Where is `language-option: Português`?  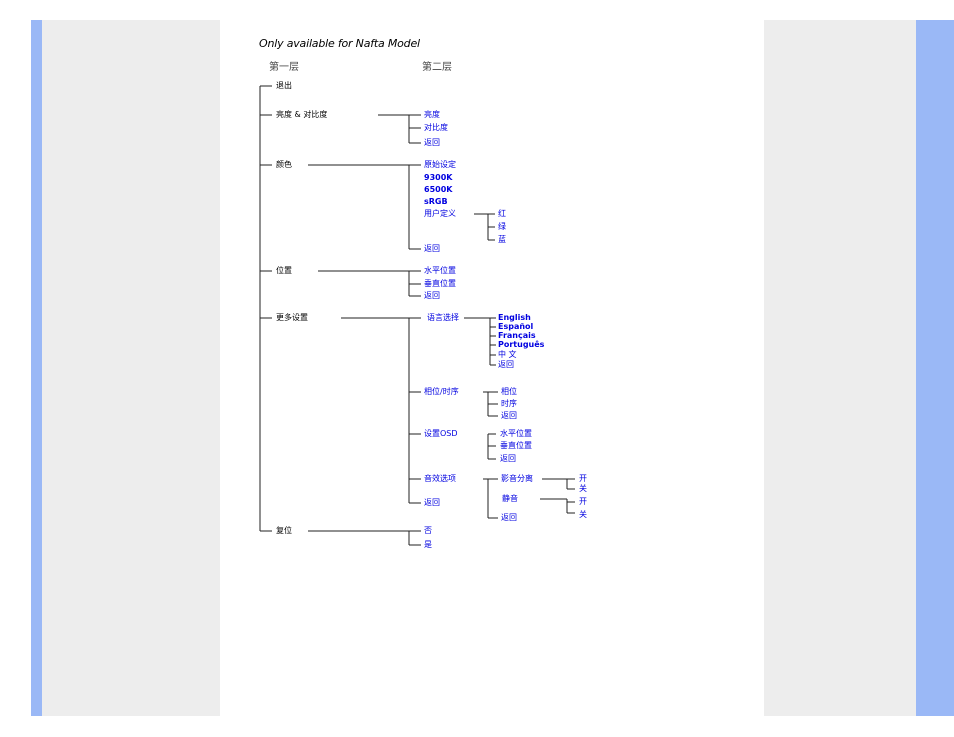
language-option: Português is located at coordinates (521, 344).